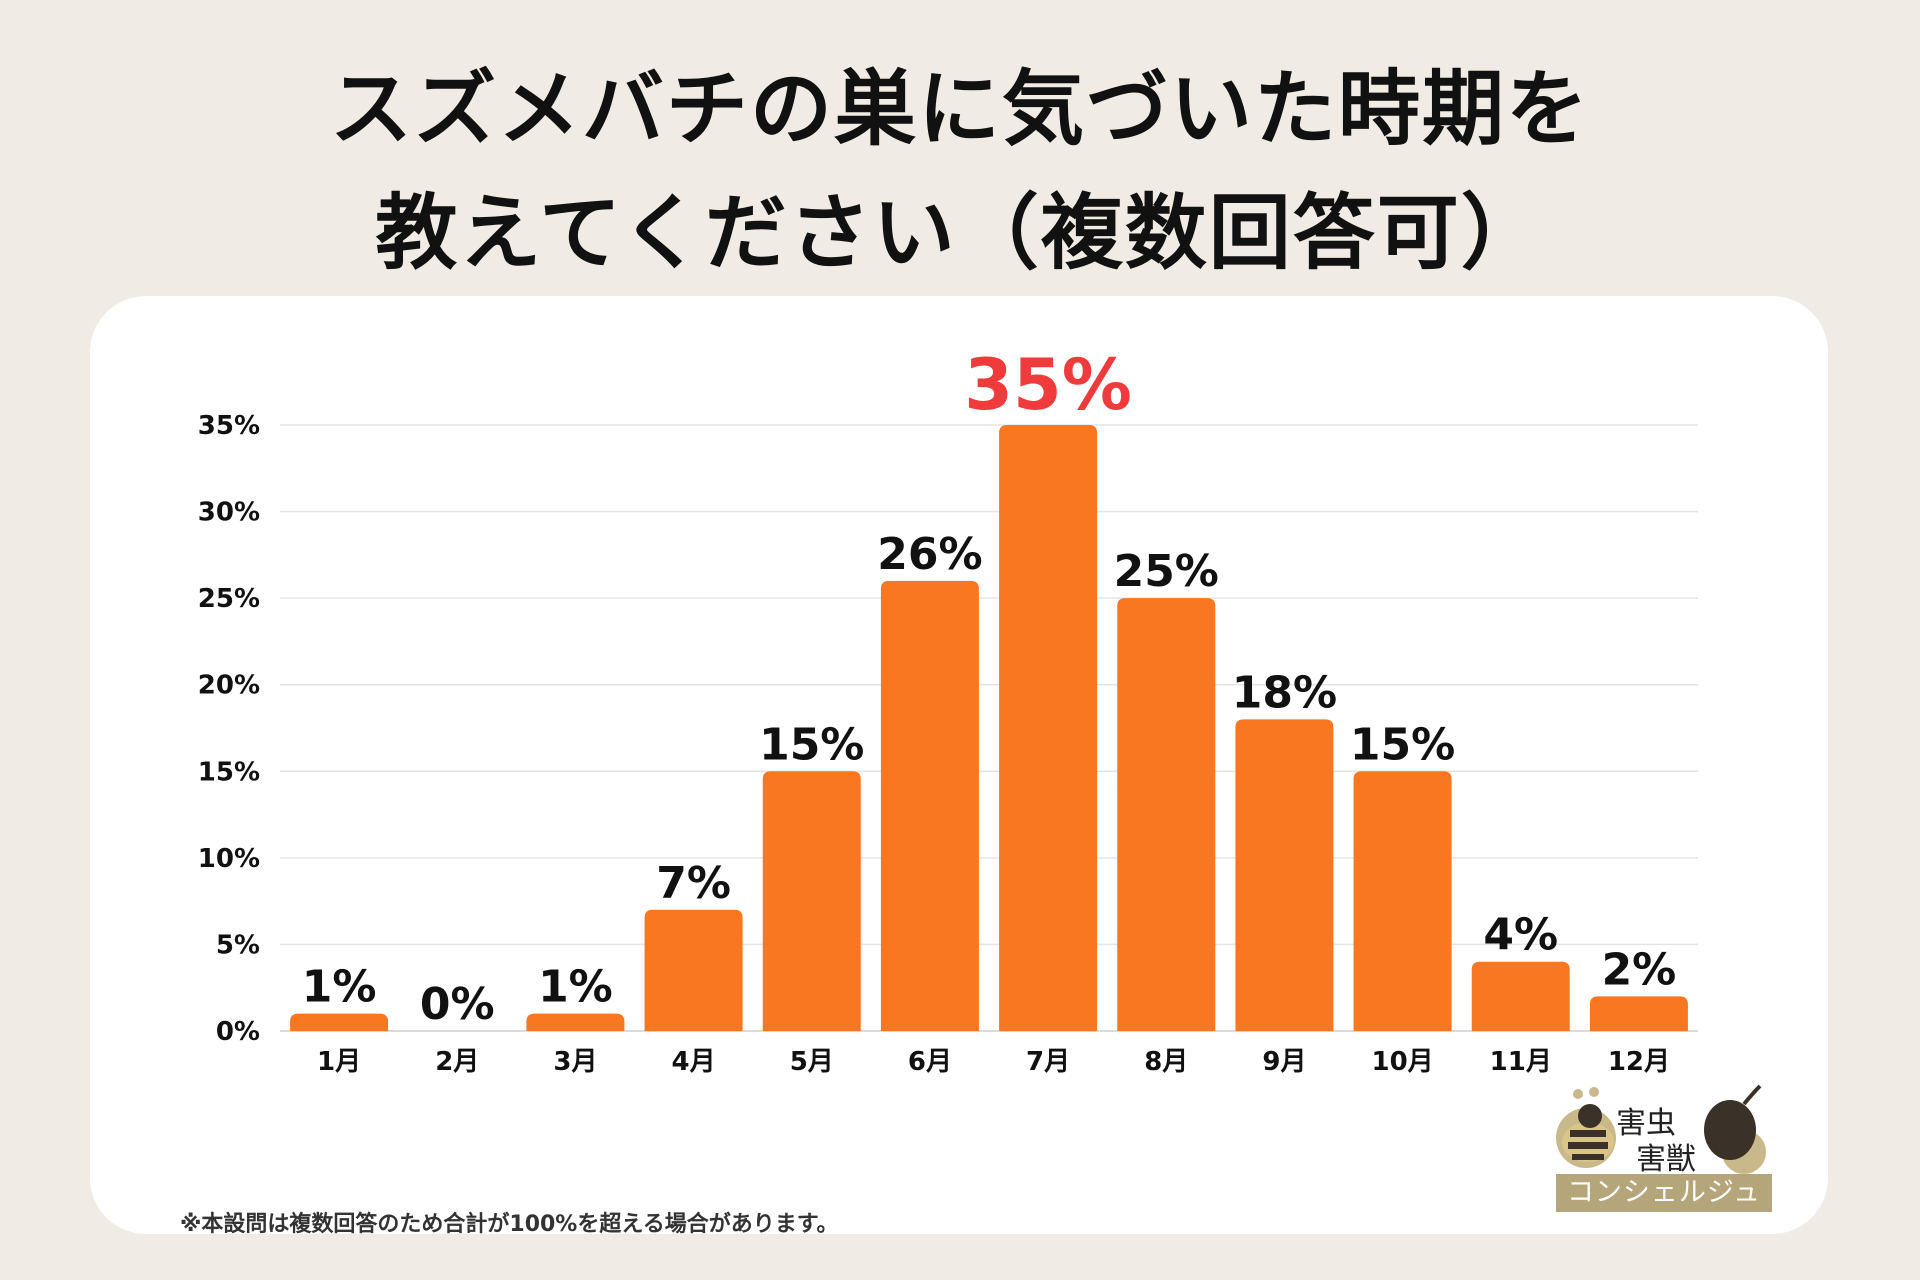 This screenshot has width=1920, height=1280. What do you see at coordinates (457, 1062) in the screenshot?
I see `x-tick-label: 2月` at bounding box center [457, 1062].